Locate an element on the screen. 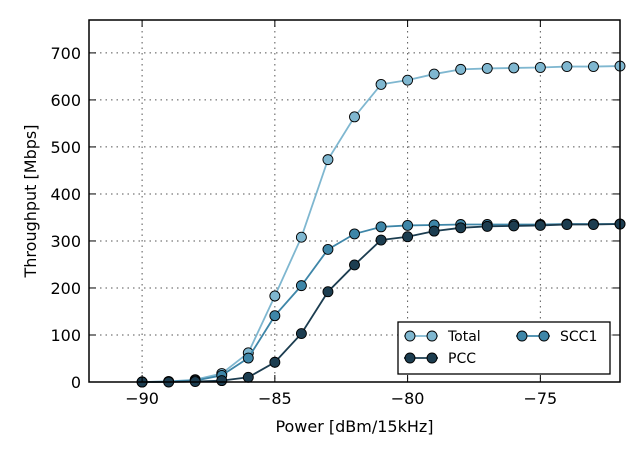 The width and height of the screenshot is (640, 456). legend-label: SCC1 is located at coordinates (578, 337).